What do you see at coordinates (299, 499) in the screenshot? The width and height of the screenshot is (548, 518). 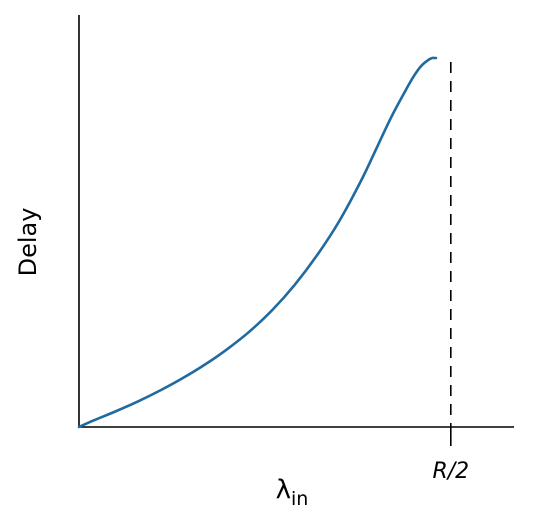 I see `x-axis-label-subscript: in` at bounding box center [299, 499].